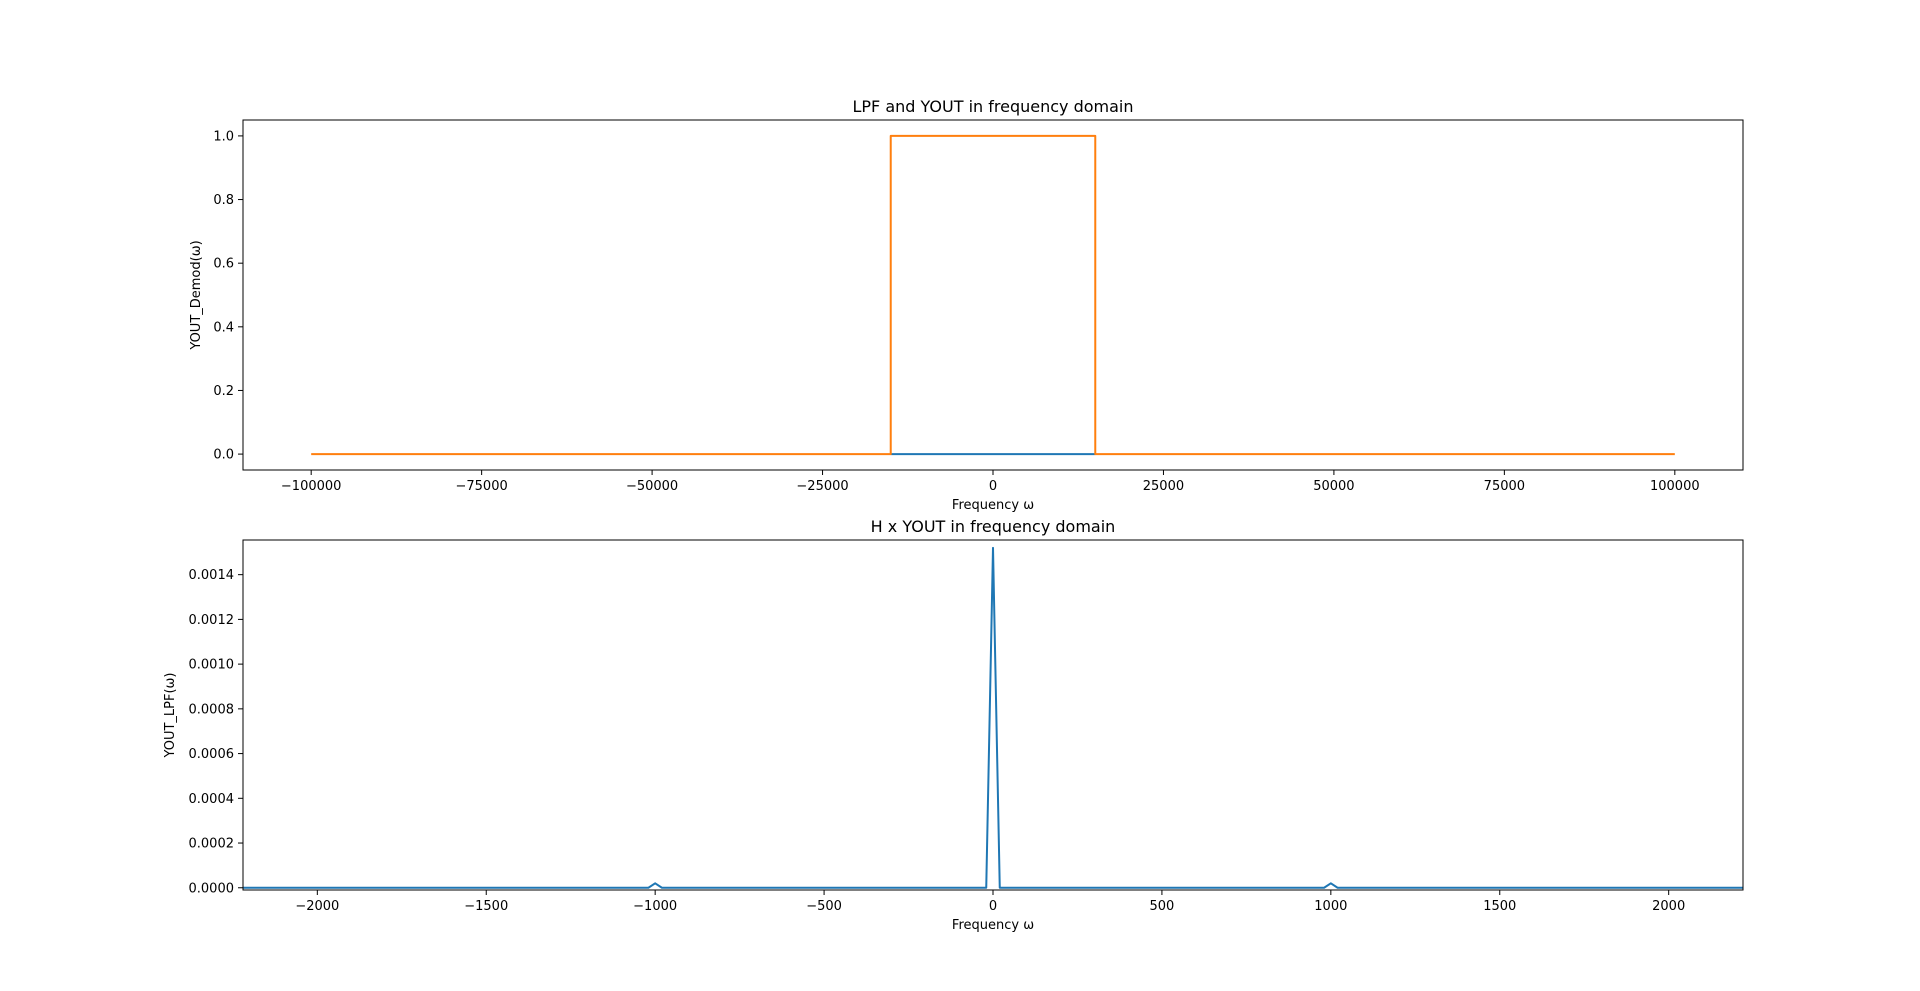 Image resolution: width=1920 pixels, height=991 pixels. Describe the element at coordinates (170, 715) in the screenshot. I see `bottom-chart-y-label: YOUT_LPF(ω)` at that location.